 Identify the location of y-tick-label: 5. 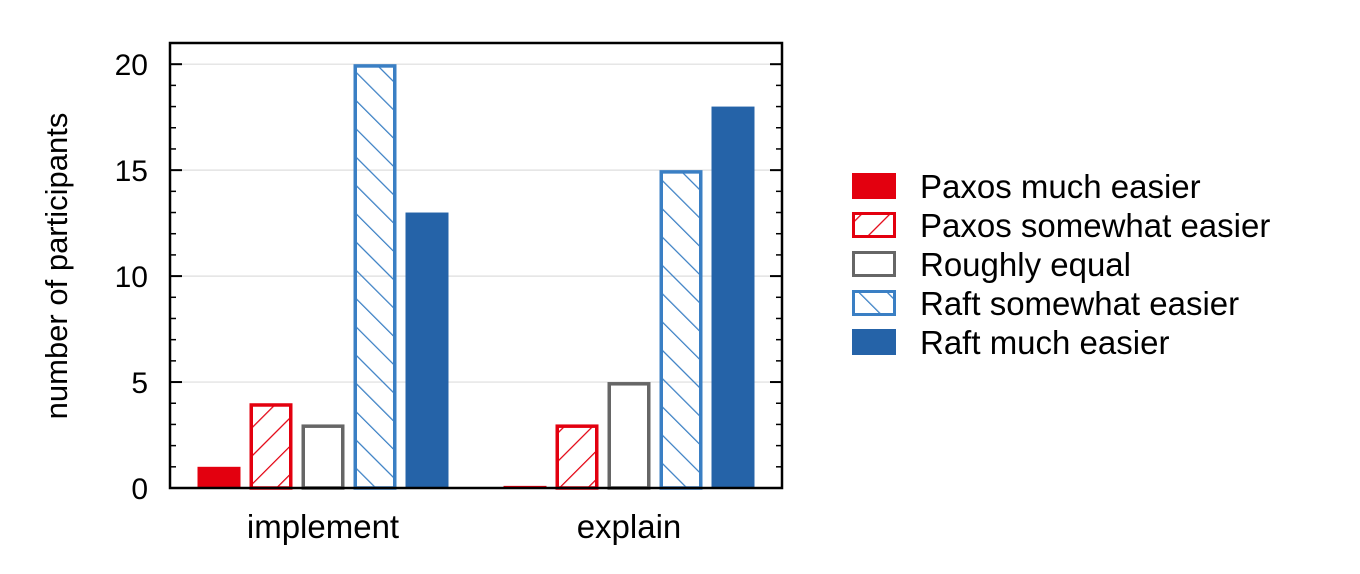
(139, 383).